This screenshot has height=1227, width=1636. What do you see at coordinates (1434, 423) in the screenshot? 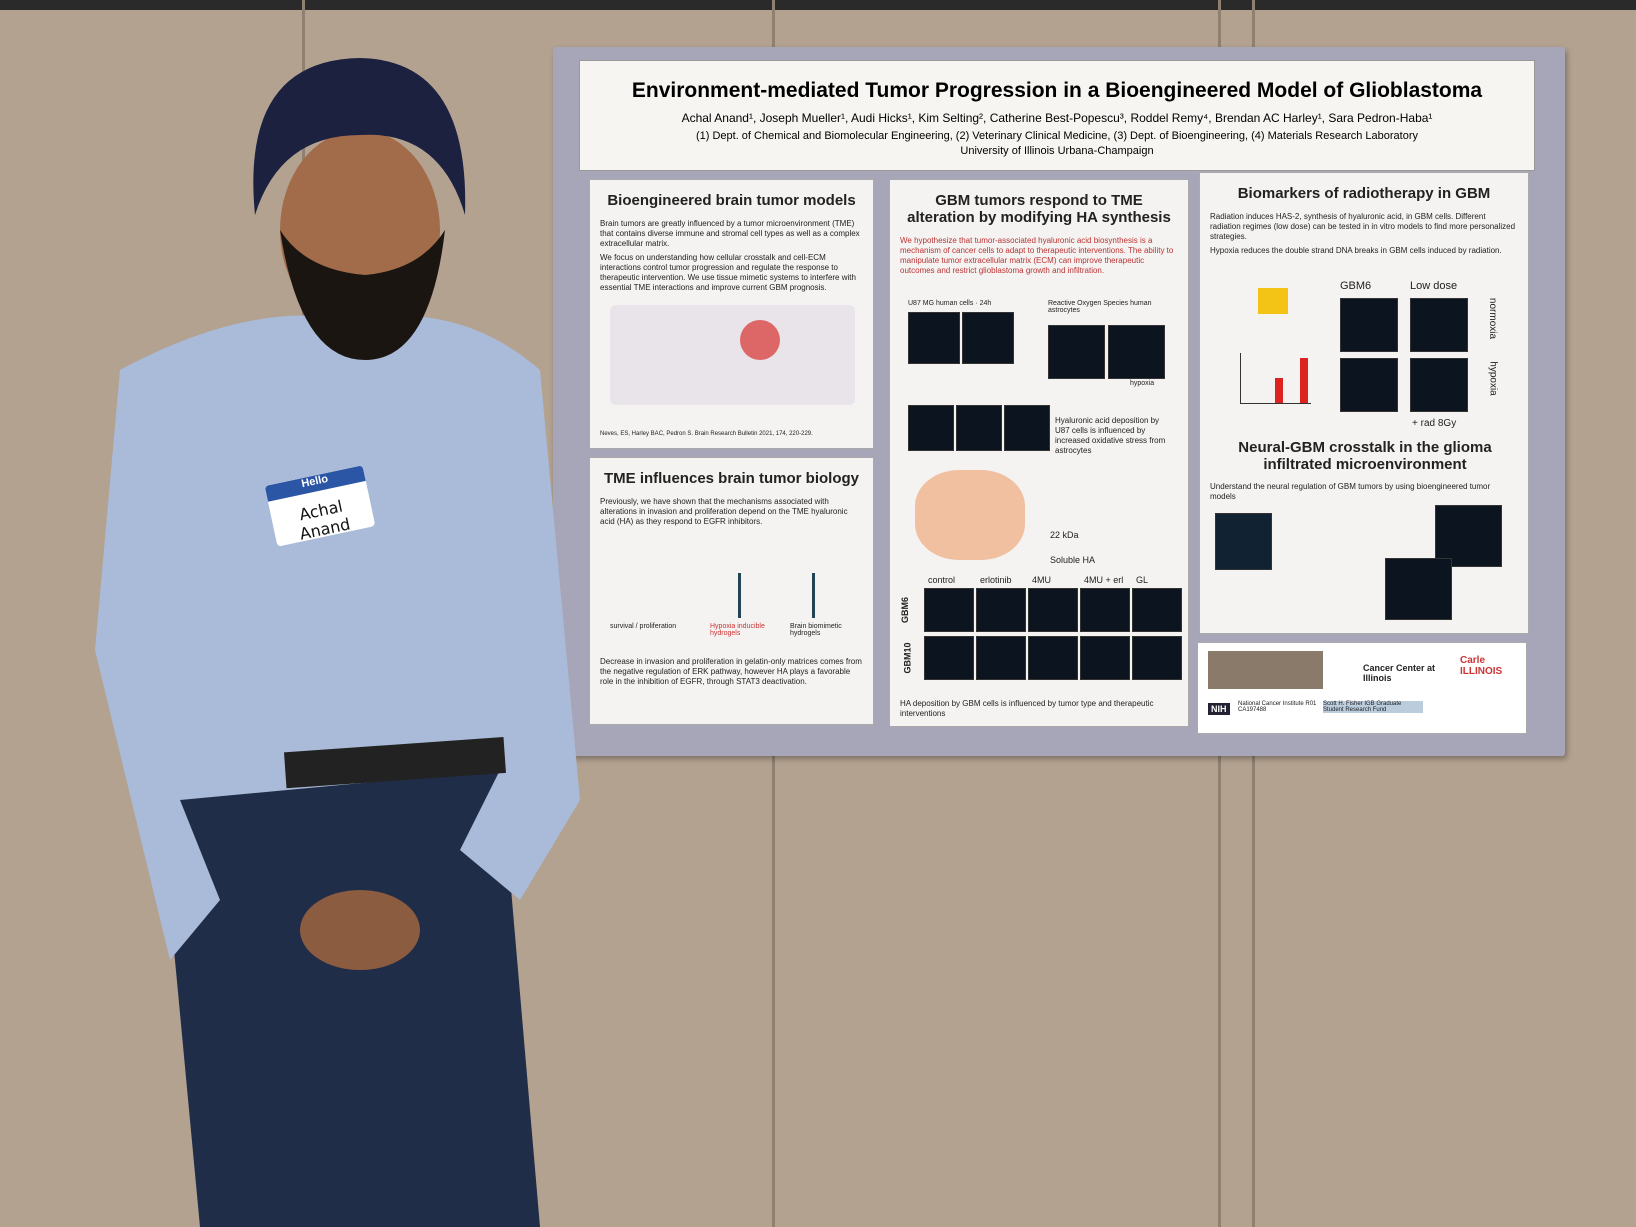
I see `figure-label: + rad 8Gy` at bounding box center [1434, 423].